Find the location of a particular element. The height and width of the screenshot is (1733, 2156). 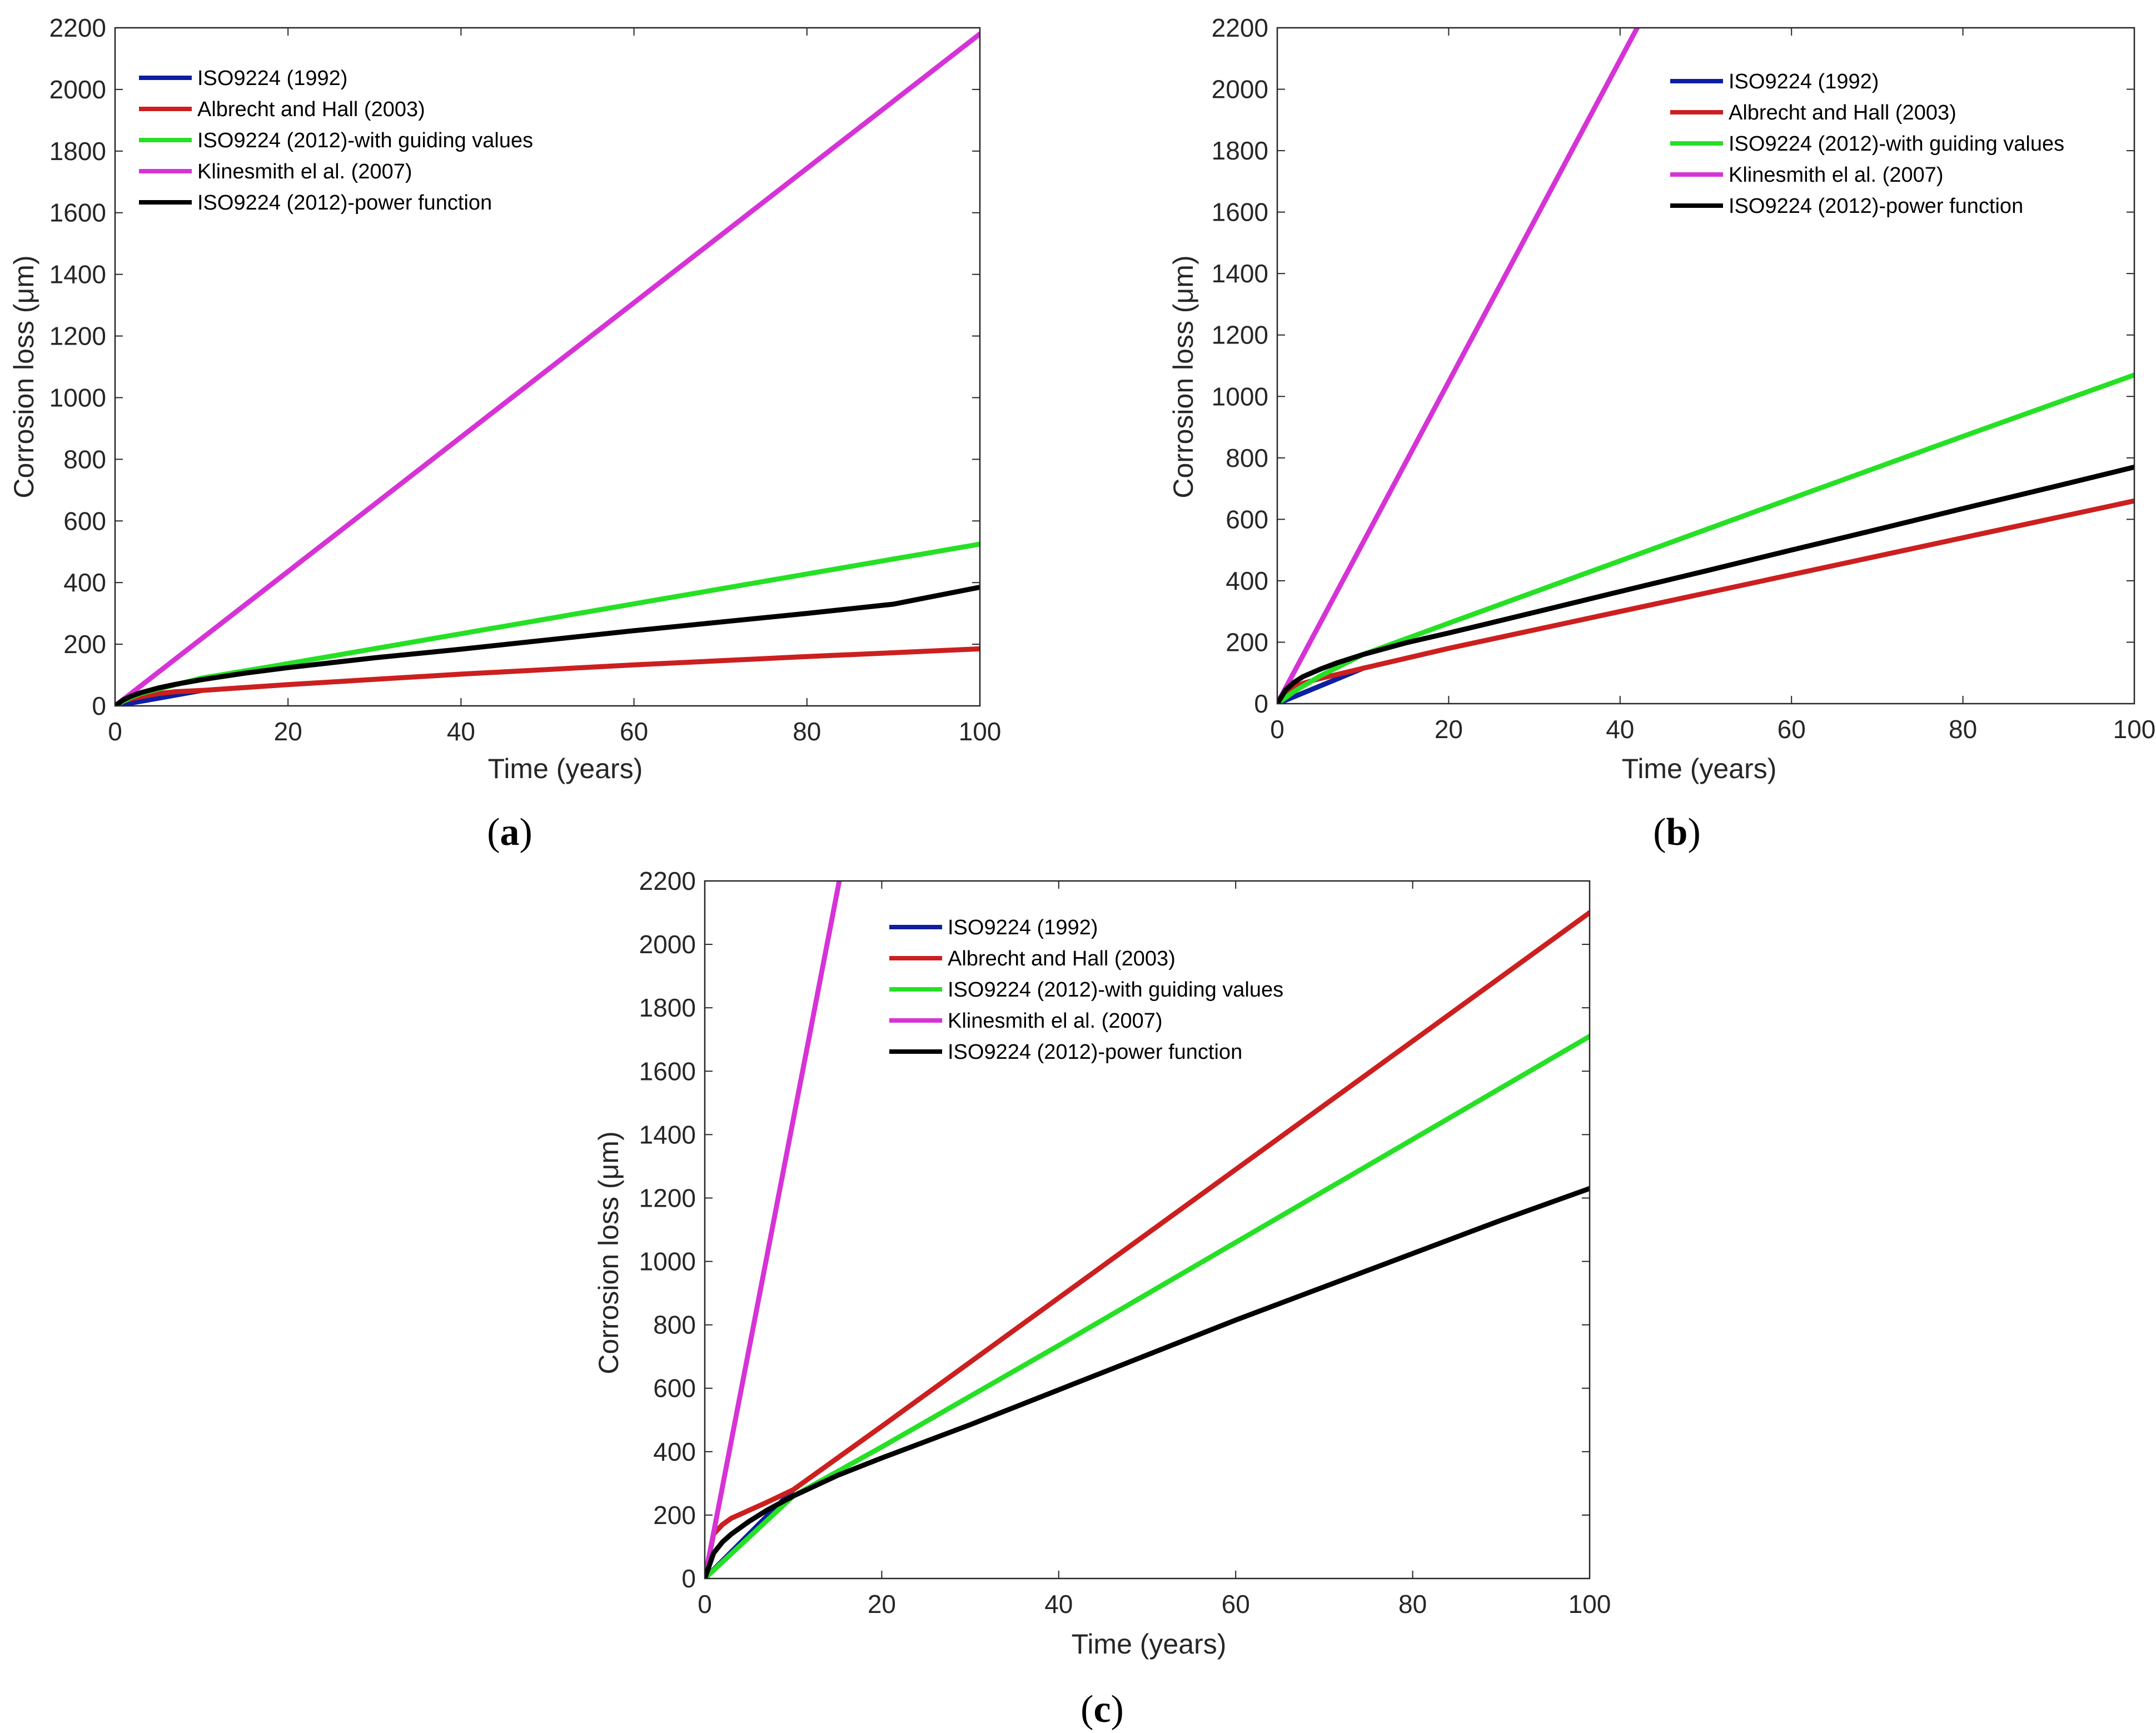

series-line-albrecht-and-hall-2003 is located at coordinates (1705, 601).